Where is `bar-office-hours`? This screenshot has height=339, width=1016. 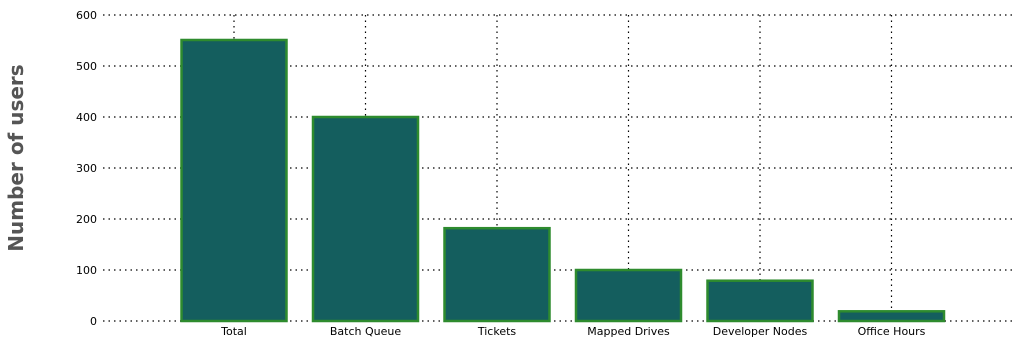 bar-office-hours is located at coordinates (891, 316).